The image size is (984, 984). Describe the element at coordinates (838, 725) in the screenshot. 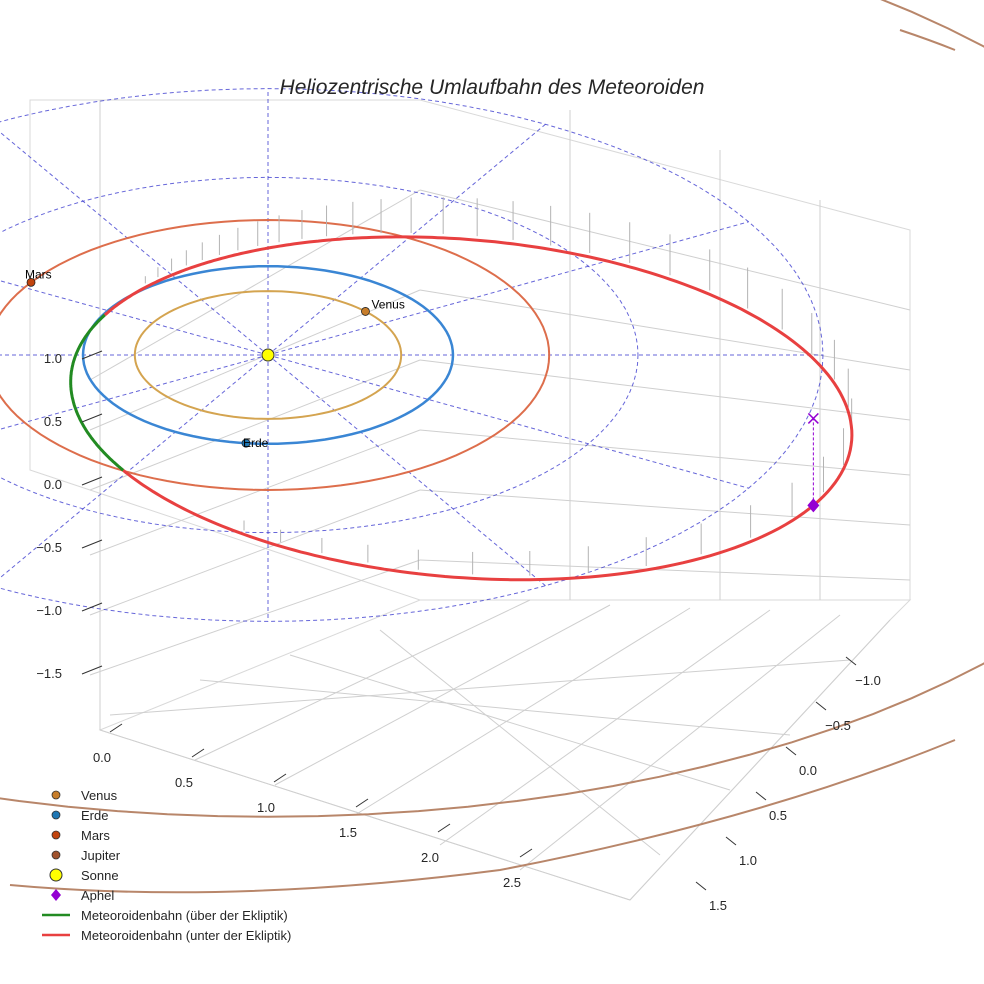

I see `y-tick-label: −0.5` at that location.